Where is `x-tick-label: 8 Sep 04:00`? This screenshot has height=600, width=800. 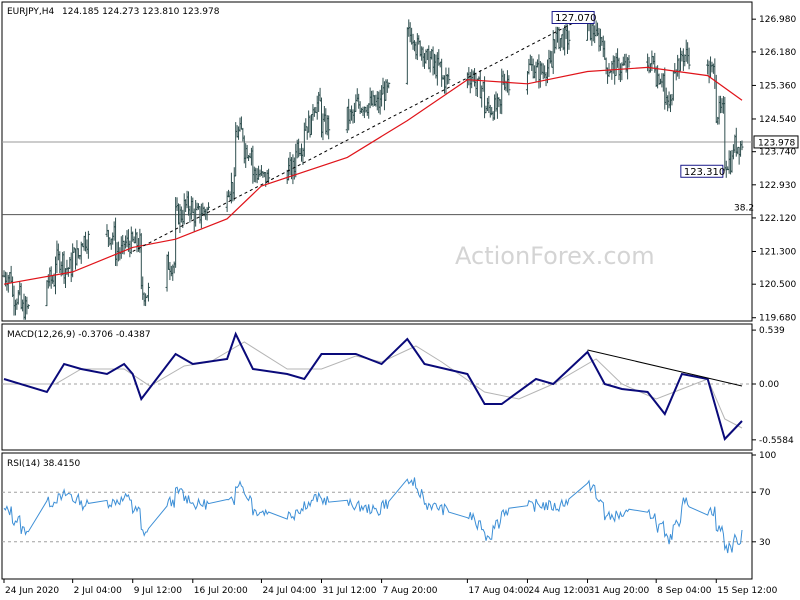 x-tick-label: 8 Sep 04:00 is located at coordinates (684, 591).